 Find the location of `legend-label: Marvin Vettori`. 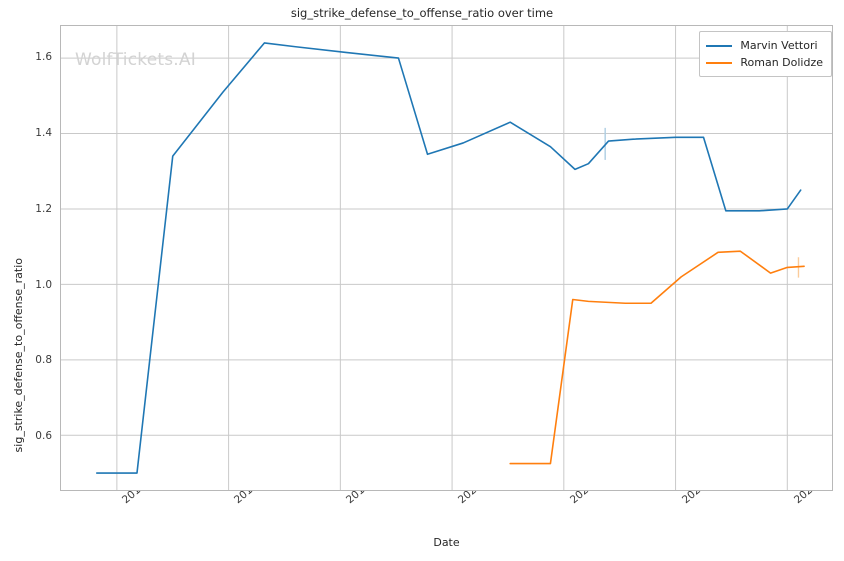

legend-label: Marvin Vettori is located at coordinates (779, 45).